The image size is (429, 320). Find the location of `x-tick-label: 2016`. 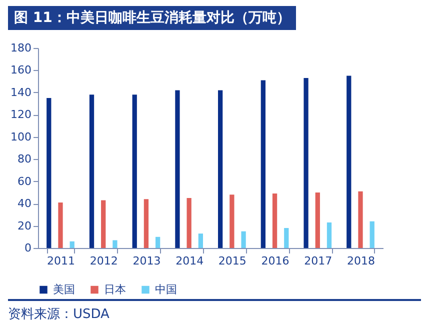

x-tick-label: 2016 is located at coordinates (275, 261).